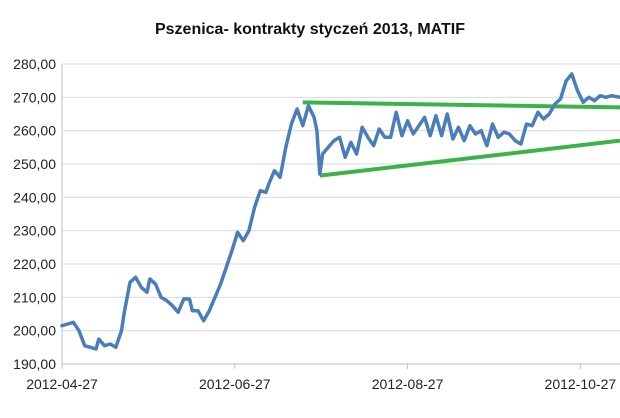  I want to click on y-tick-label: 220,00, so click(34, 264).